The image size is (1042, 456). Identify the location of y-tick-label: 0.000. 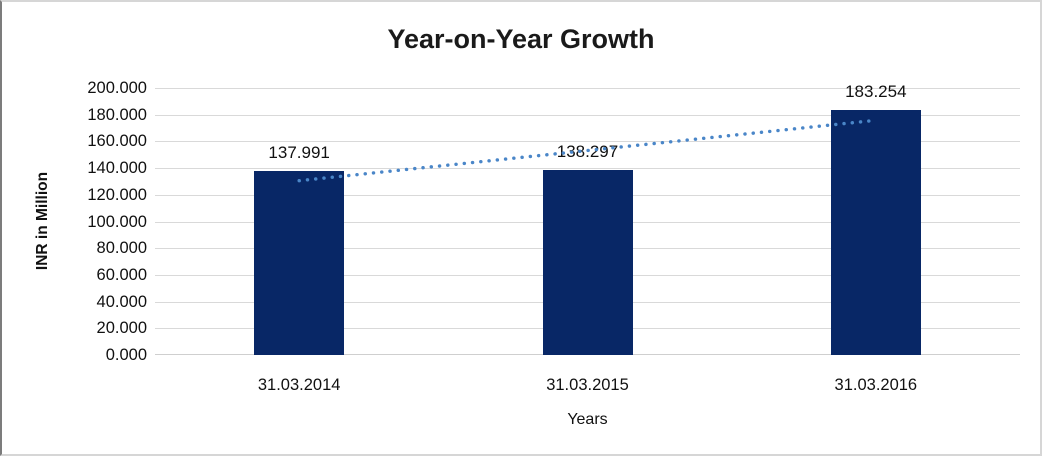
(126, 355).